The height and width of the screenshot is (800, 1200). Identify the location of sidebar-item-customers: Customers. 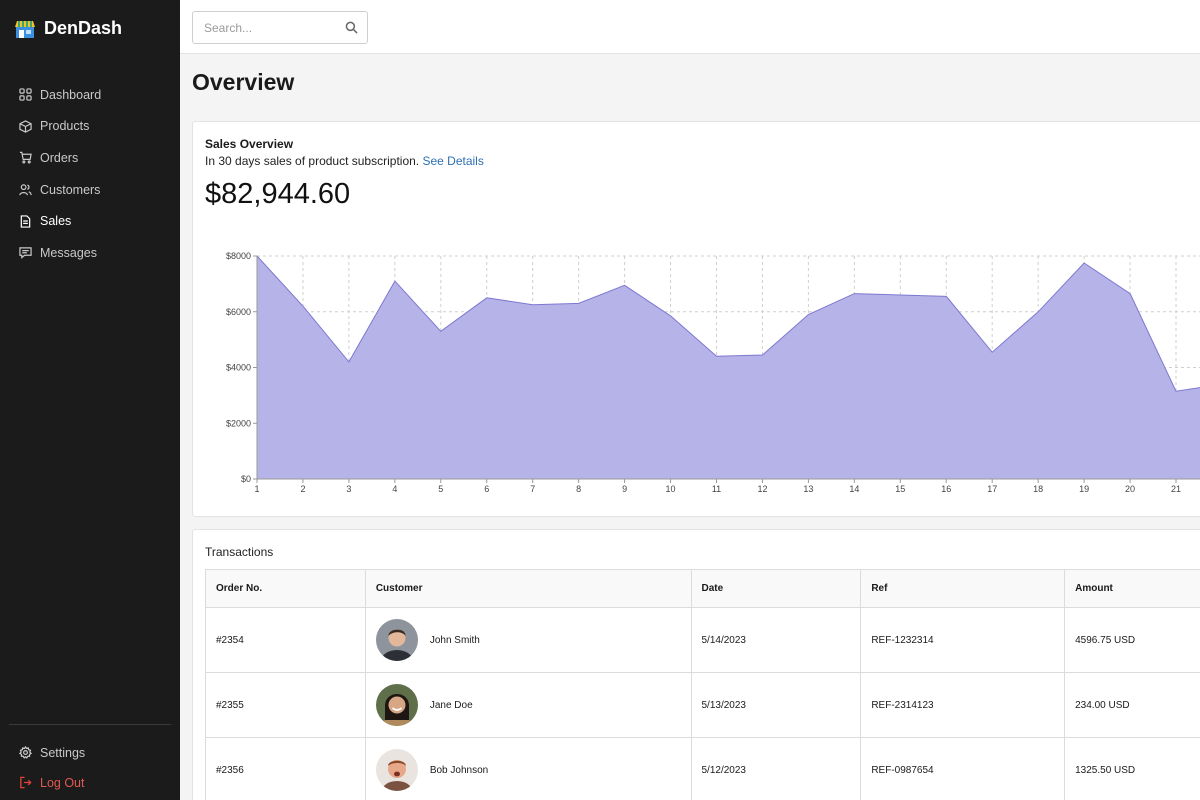
(90, 190).